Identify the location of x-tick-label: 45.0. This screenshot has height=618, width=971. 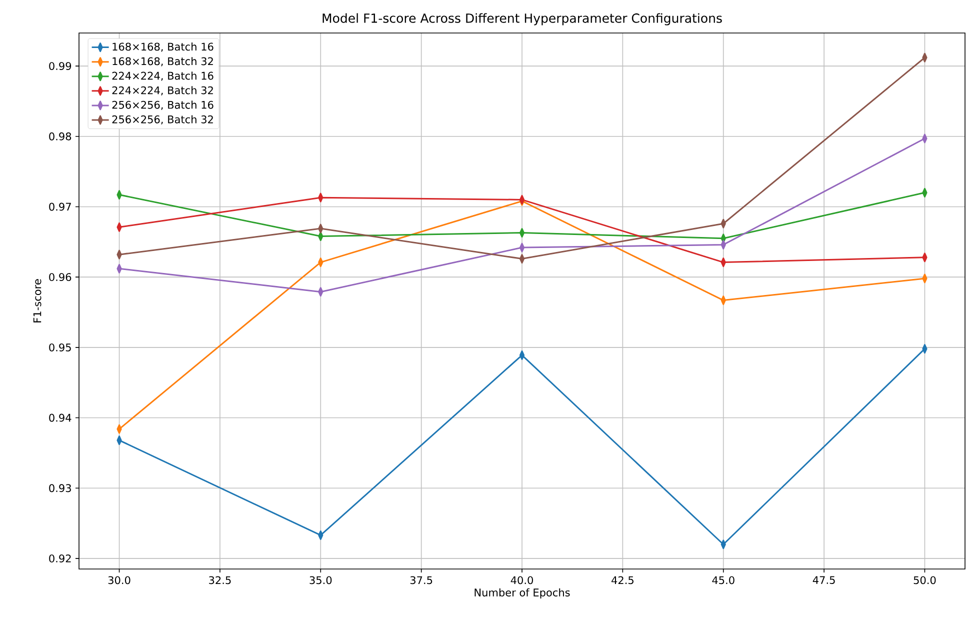
(723, 580).